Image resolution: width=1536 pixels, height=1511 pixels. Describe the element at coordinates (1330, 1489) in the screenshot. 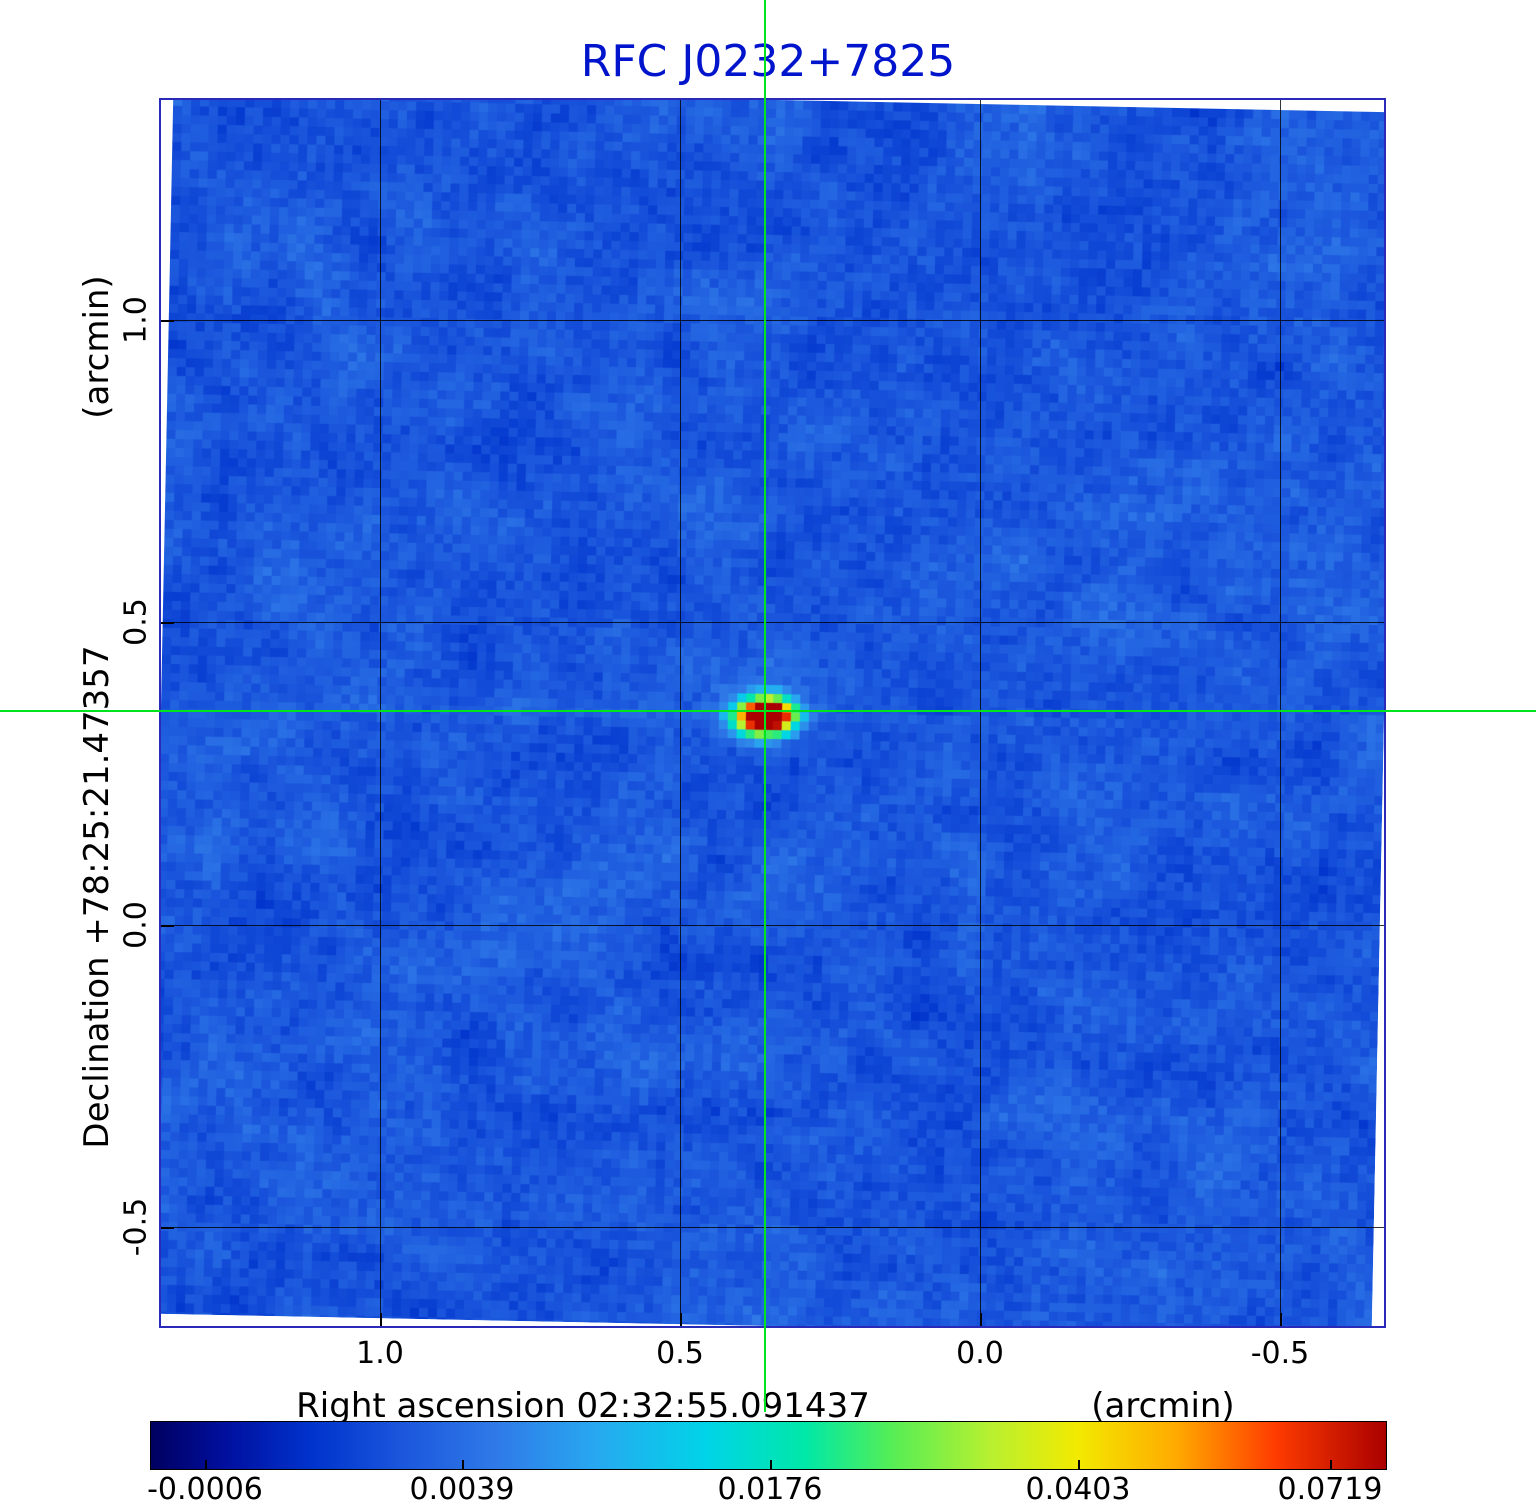

I see `colorbar-label: 0.0719` at that location.